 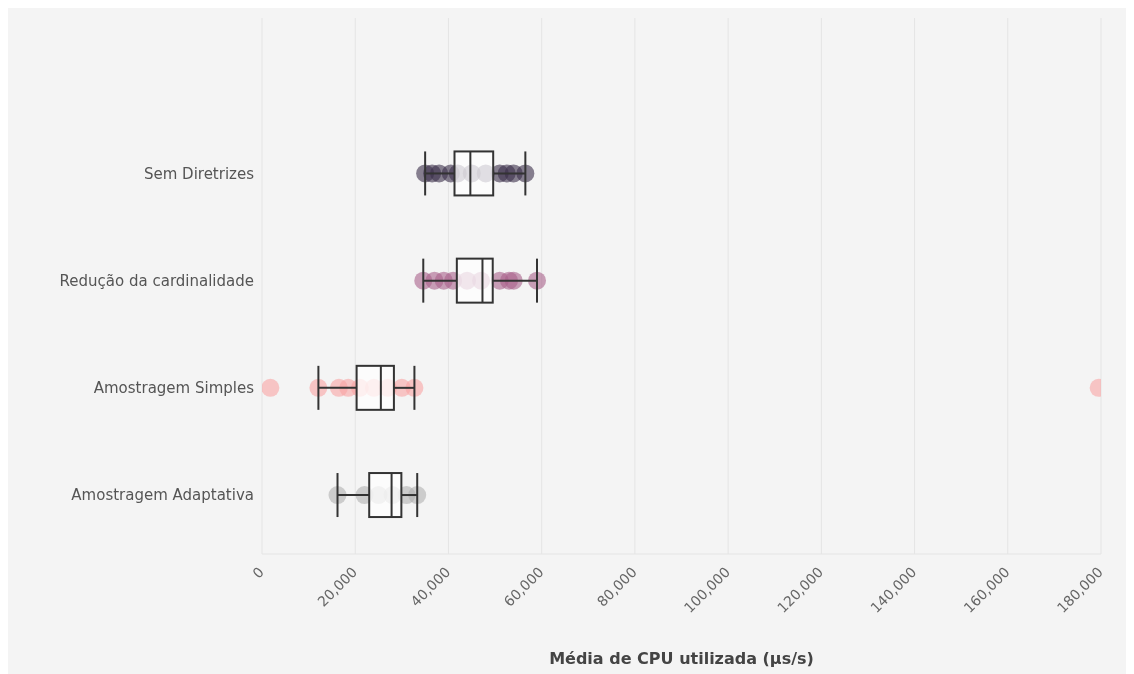 I want to click on x-tick-label: 0, so click(x=258, y=572).